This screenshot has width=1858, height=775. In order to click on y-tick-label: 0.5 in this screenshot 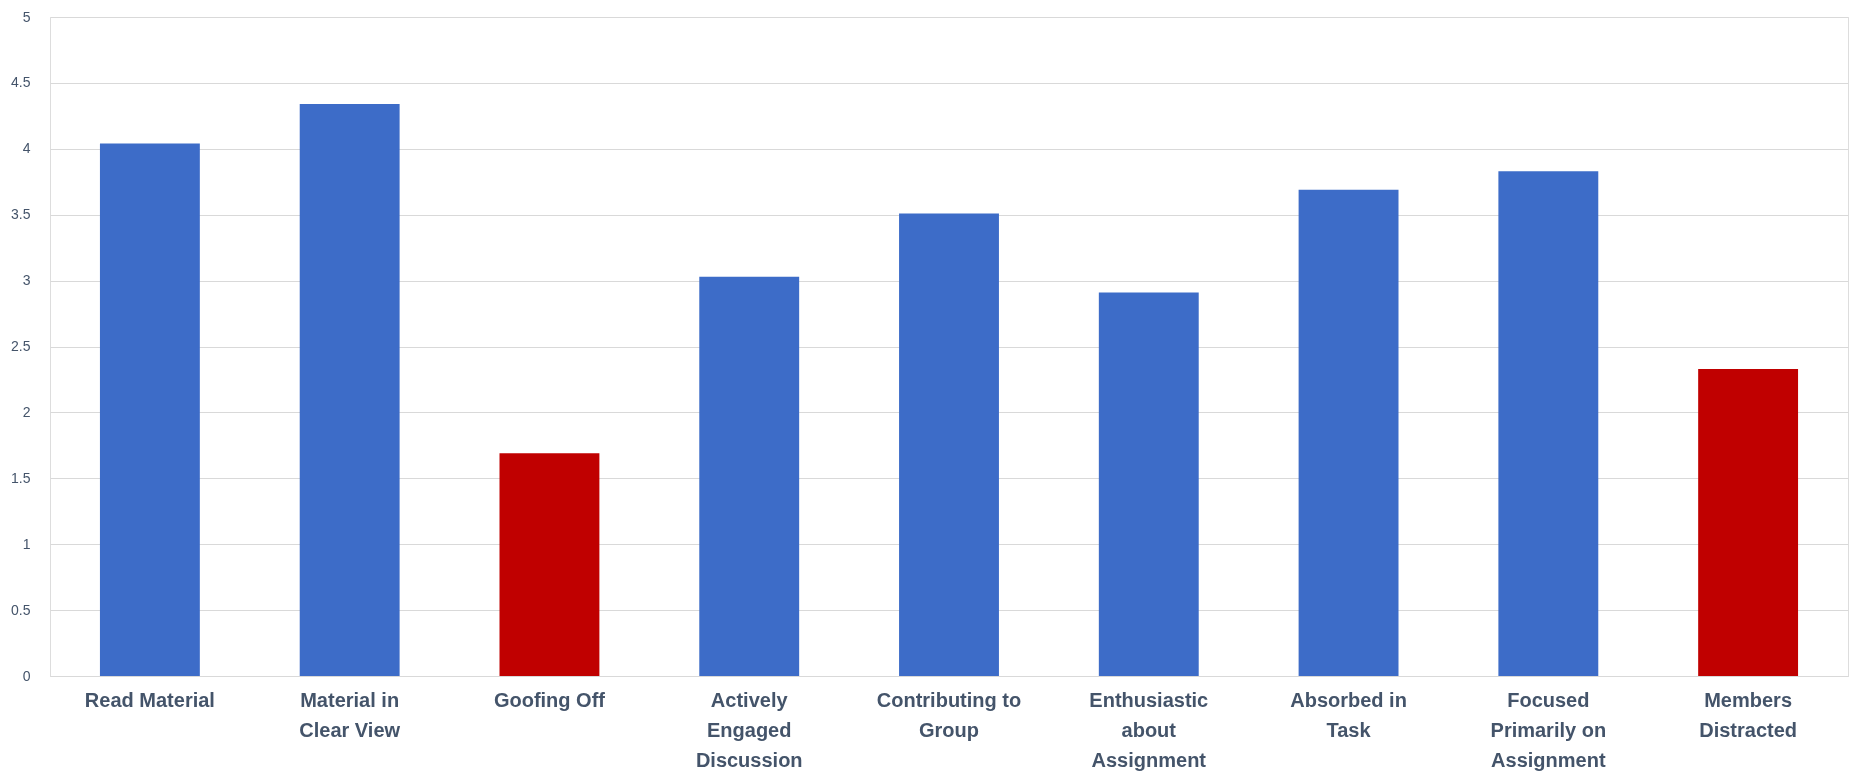, I will do `click(21, 609)`.